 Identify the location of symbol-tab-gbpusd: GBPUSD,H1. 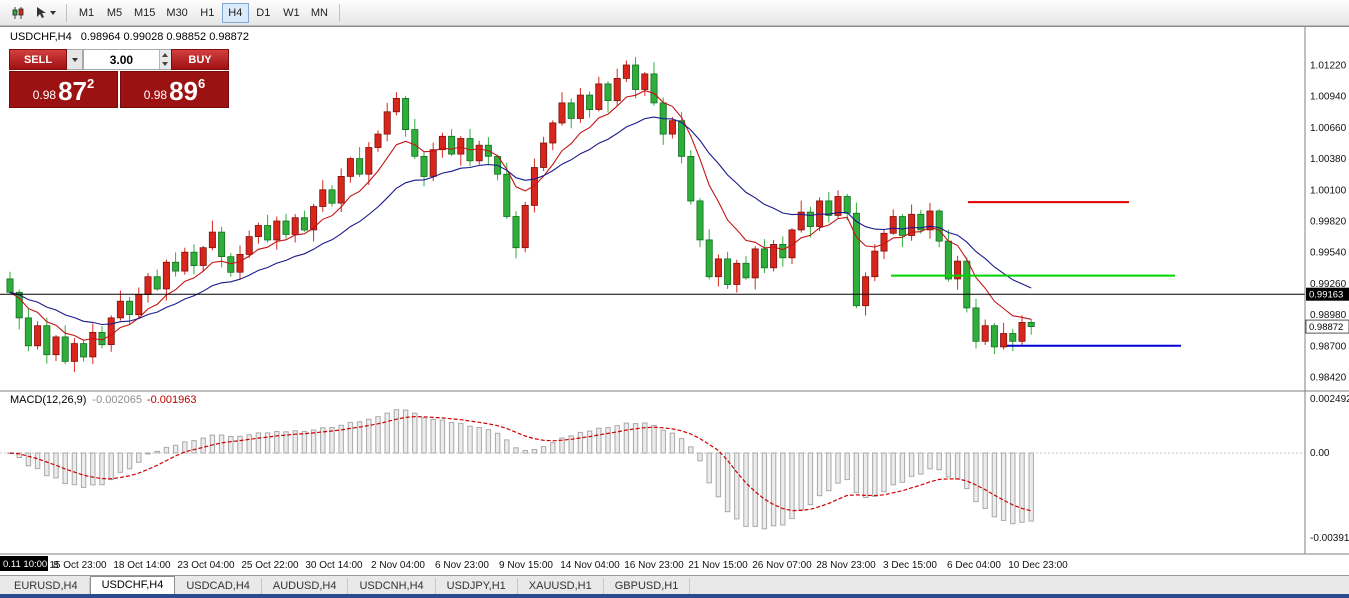
(647, 586).